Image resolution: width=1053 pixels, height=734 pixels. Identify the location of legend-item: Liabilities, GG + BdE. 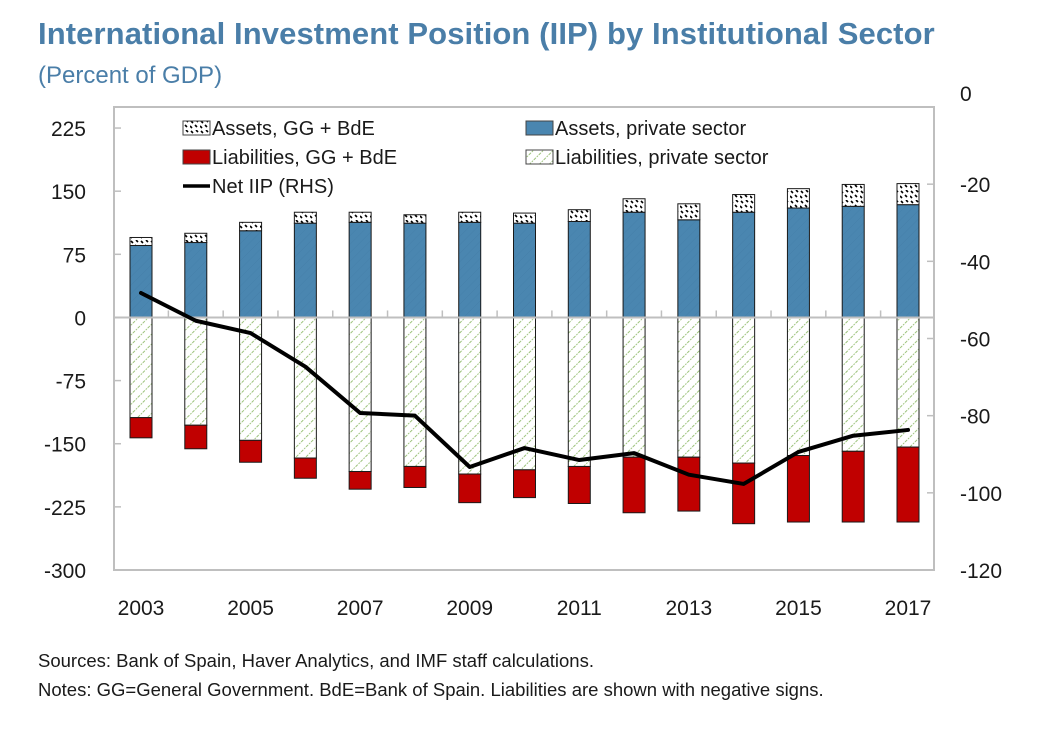
(289, 158).